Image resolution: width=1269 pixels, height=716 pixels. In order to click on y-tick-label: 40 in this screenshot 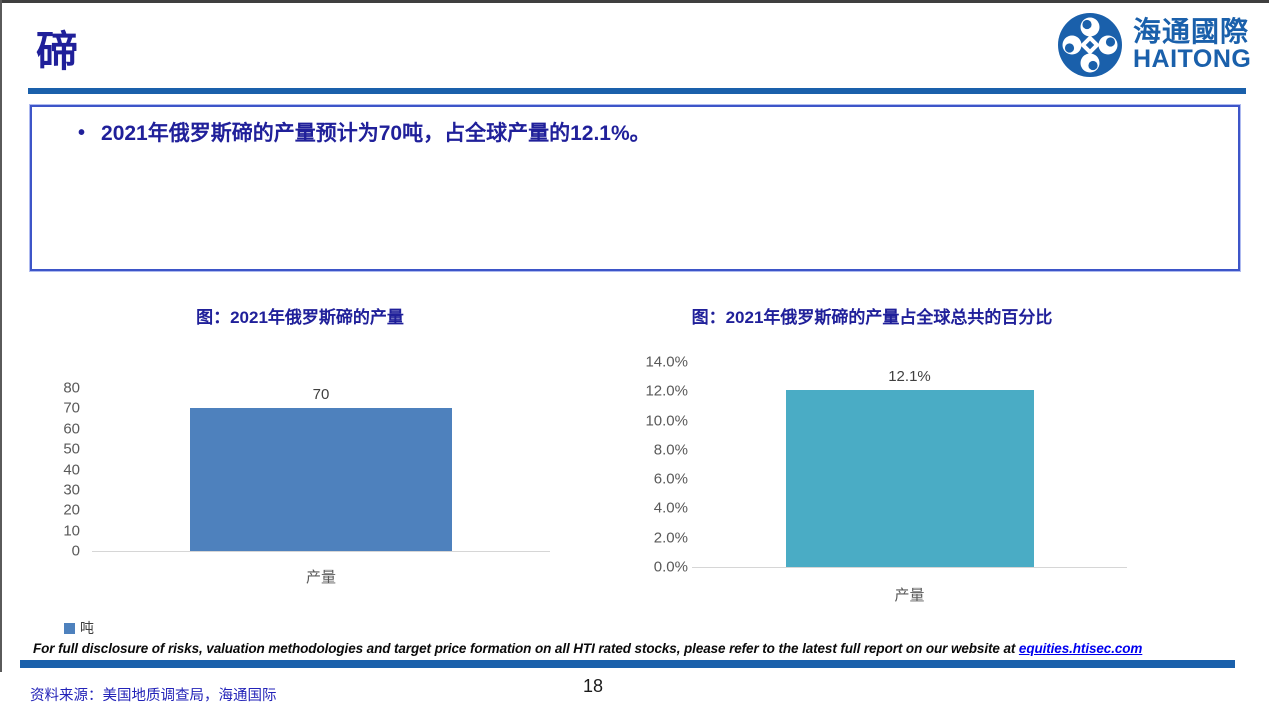, I will do `click(71, 469)`.